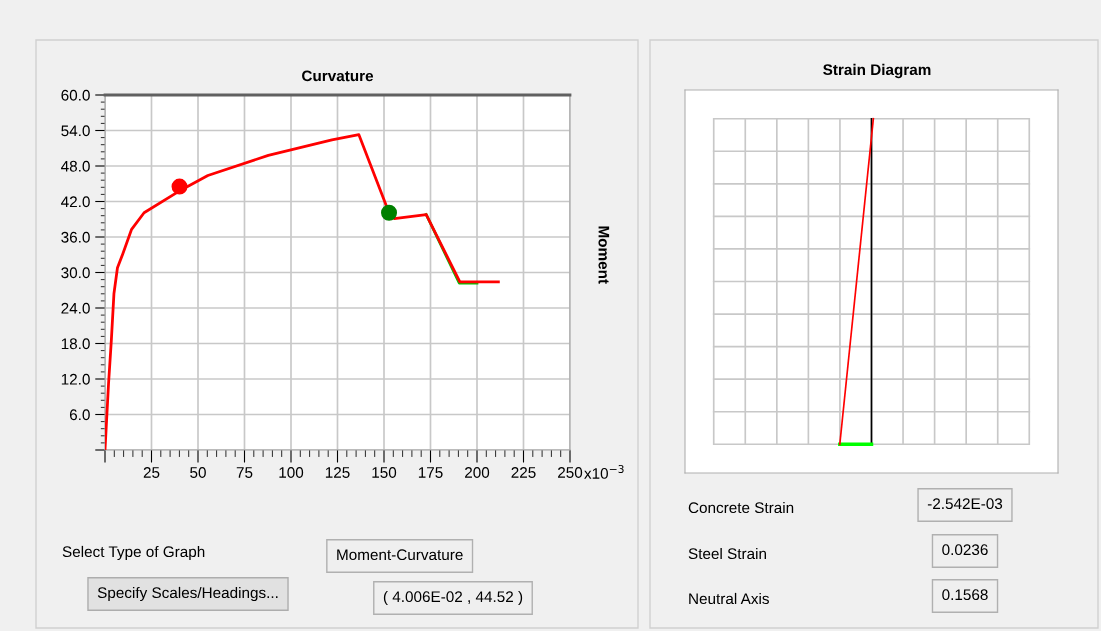 The height and width of the screenshot is (631, 1101). I want to click on y-tick-label: 24.0, so click(75, 308).